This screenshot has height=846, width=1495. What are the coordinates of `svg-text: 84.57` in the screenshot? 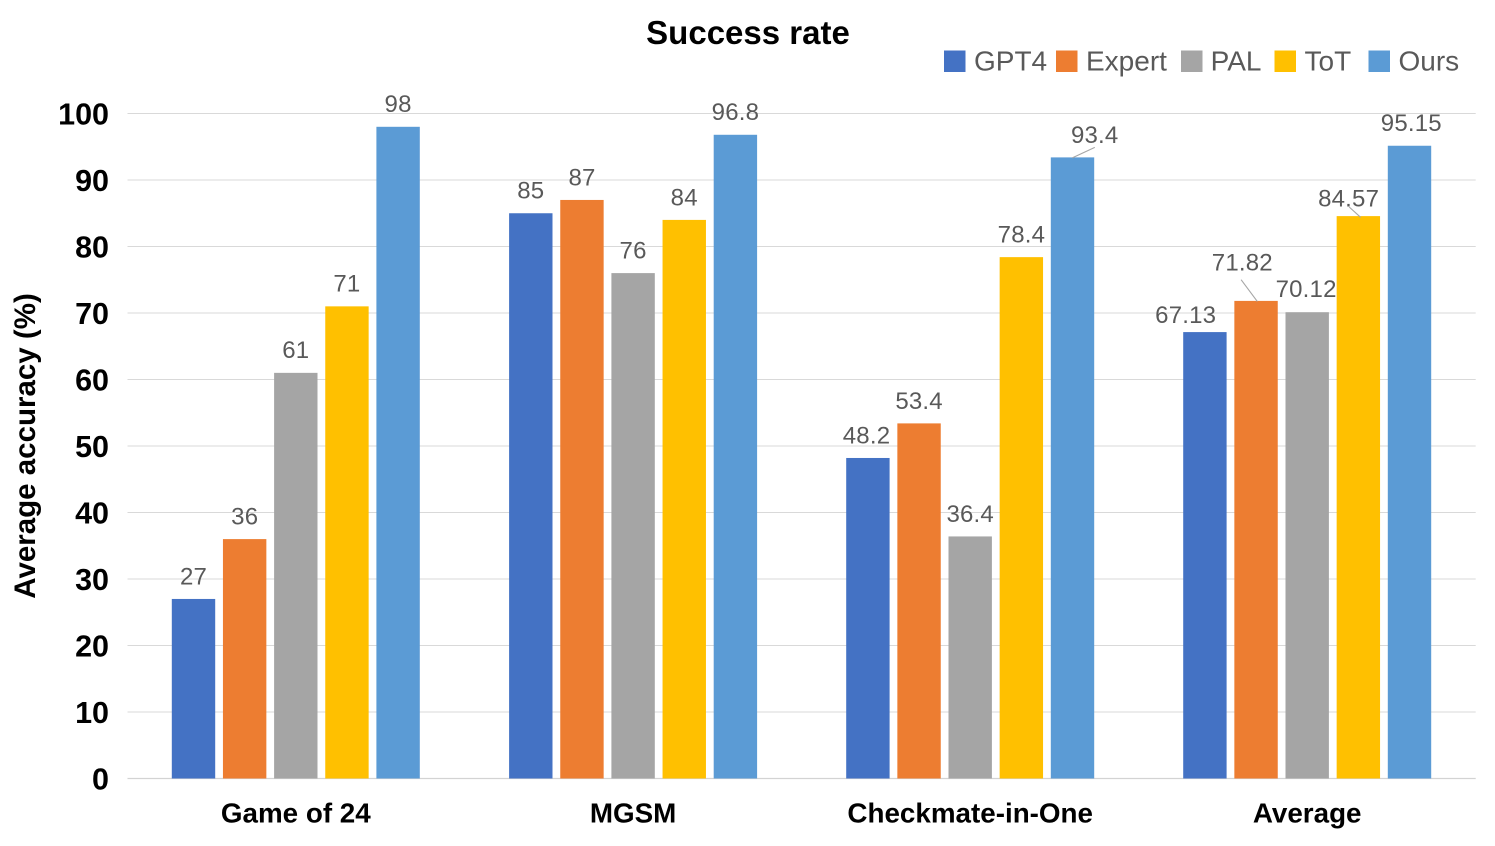 It's located at (1348, 198).